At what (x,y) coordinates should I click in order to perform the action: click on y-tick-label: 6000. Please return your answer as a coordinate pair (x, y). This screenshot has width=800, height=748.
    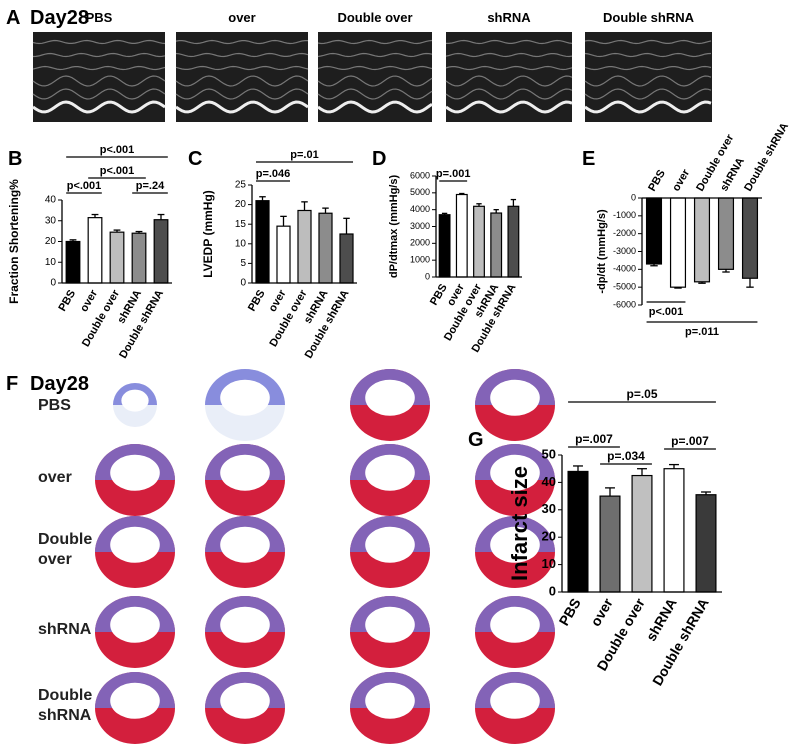
    Looking at the image, I should click on (420, 175).